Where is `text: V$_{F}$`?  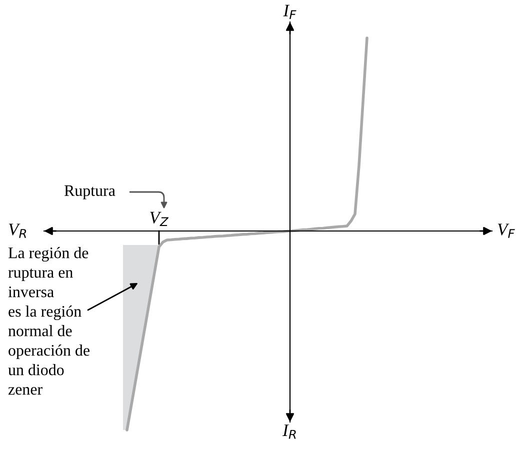
text: V$_{F}$ is located at coordinates (506, 231).